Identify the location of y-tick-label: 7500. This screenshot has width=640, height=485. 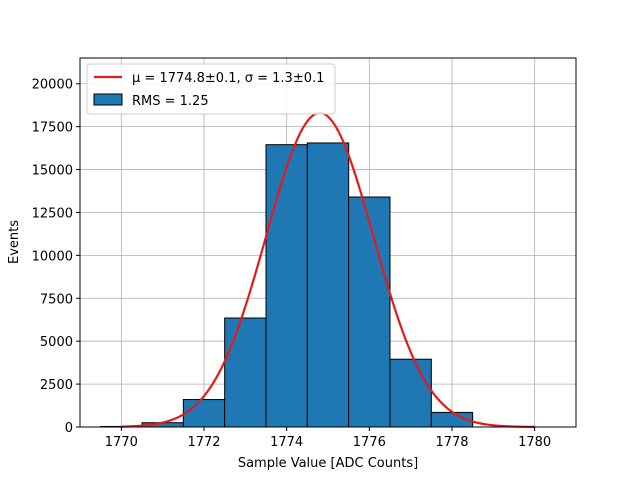
(56, 299).